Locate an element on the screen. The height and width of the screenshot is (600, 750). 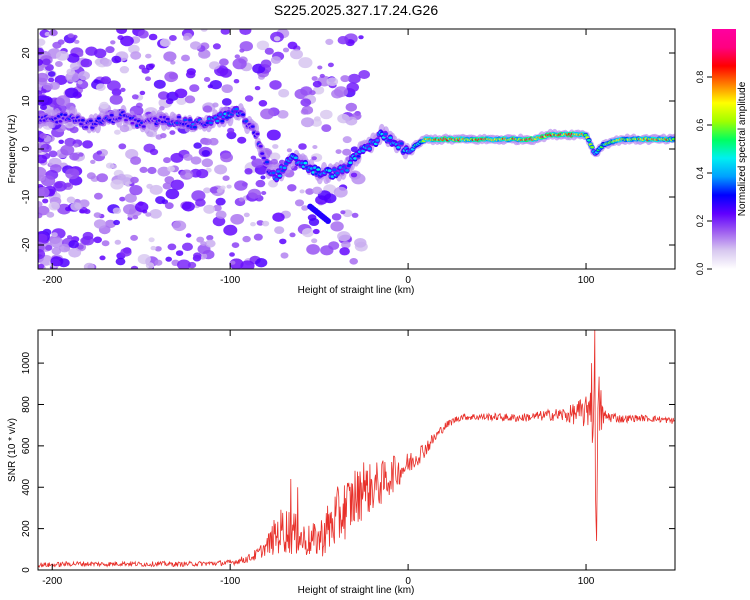
spectrogram-x-tick-label: -200 is located at coordinates (52, 280).